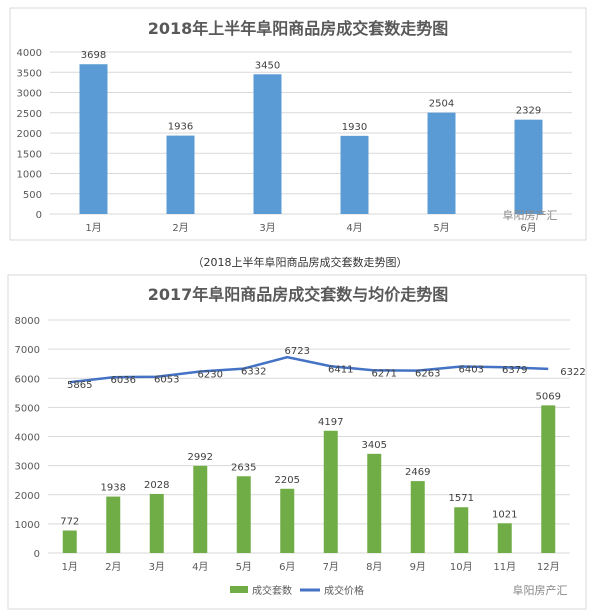 Image resolution: width=600 pixels, height=611 pixels. What do you see at coordinates (461, 498) in the screenshot?
I see `bar-data-label: 1571` at bounding box center [461, 498].